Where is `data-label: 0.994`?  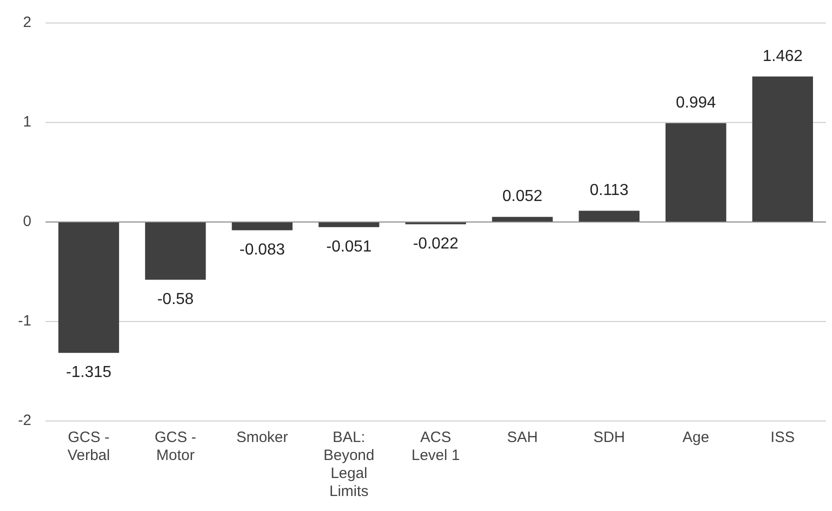
data-label: 0.994 is located at coordinates (696, 103).